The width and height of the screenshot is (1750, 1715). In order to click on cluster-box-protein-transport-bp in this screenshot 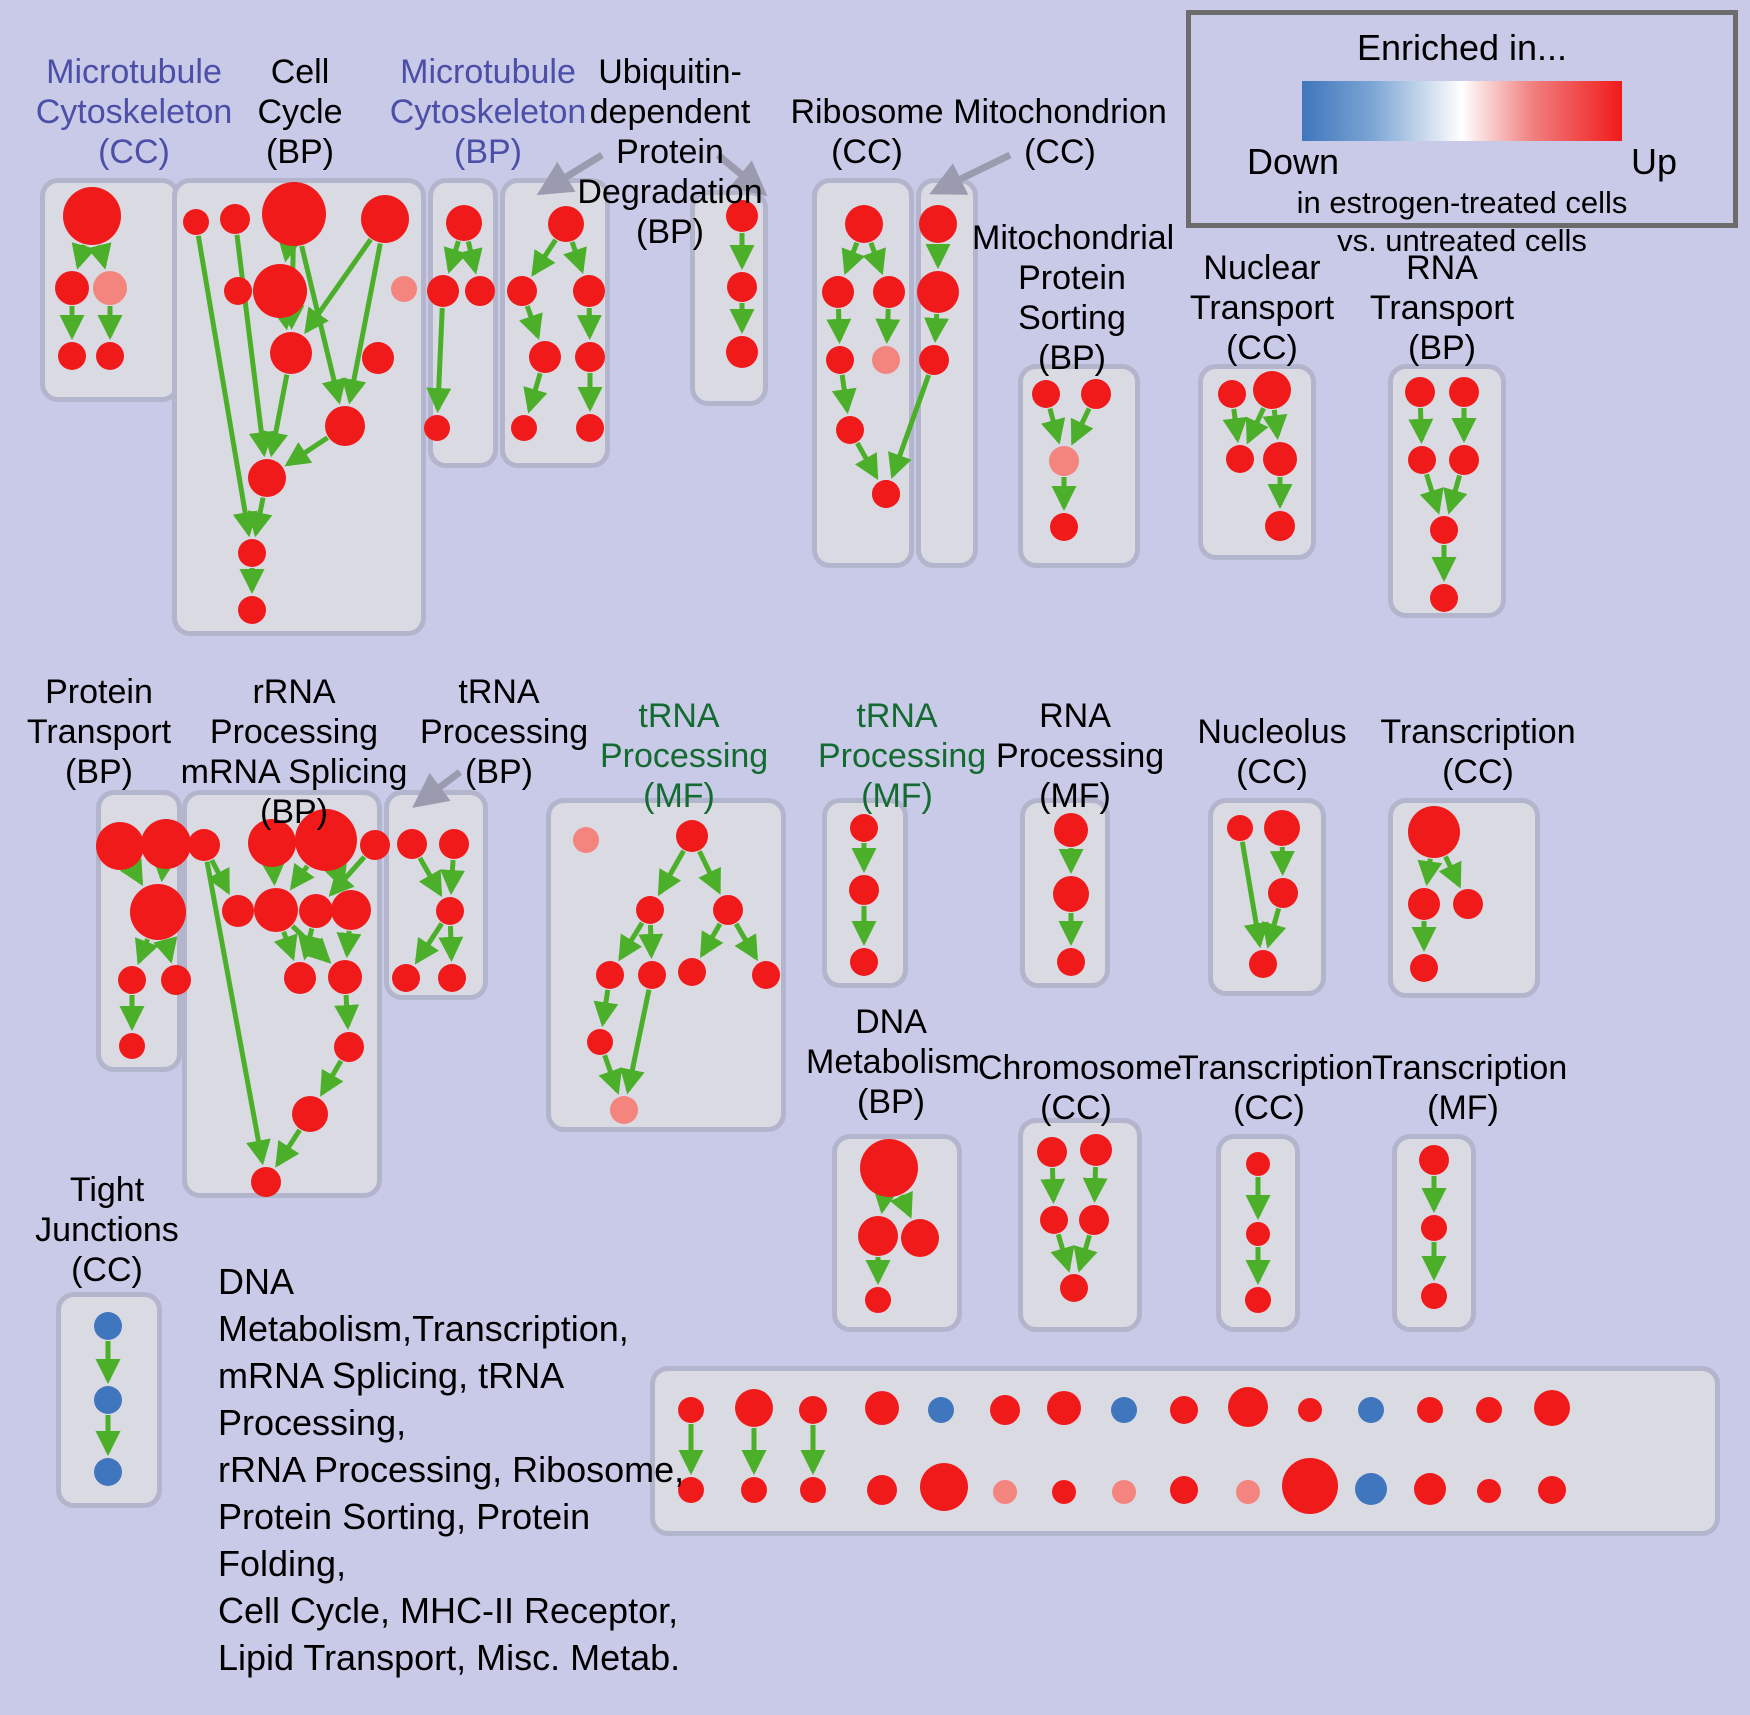, I will do `click(139, 931)`.